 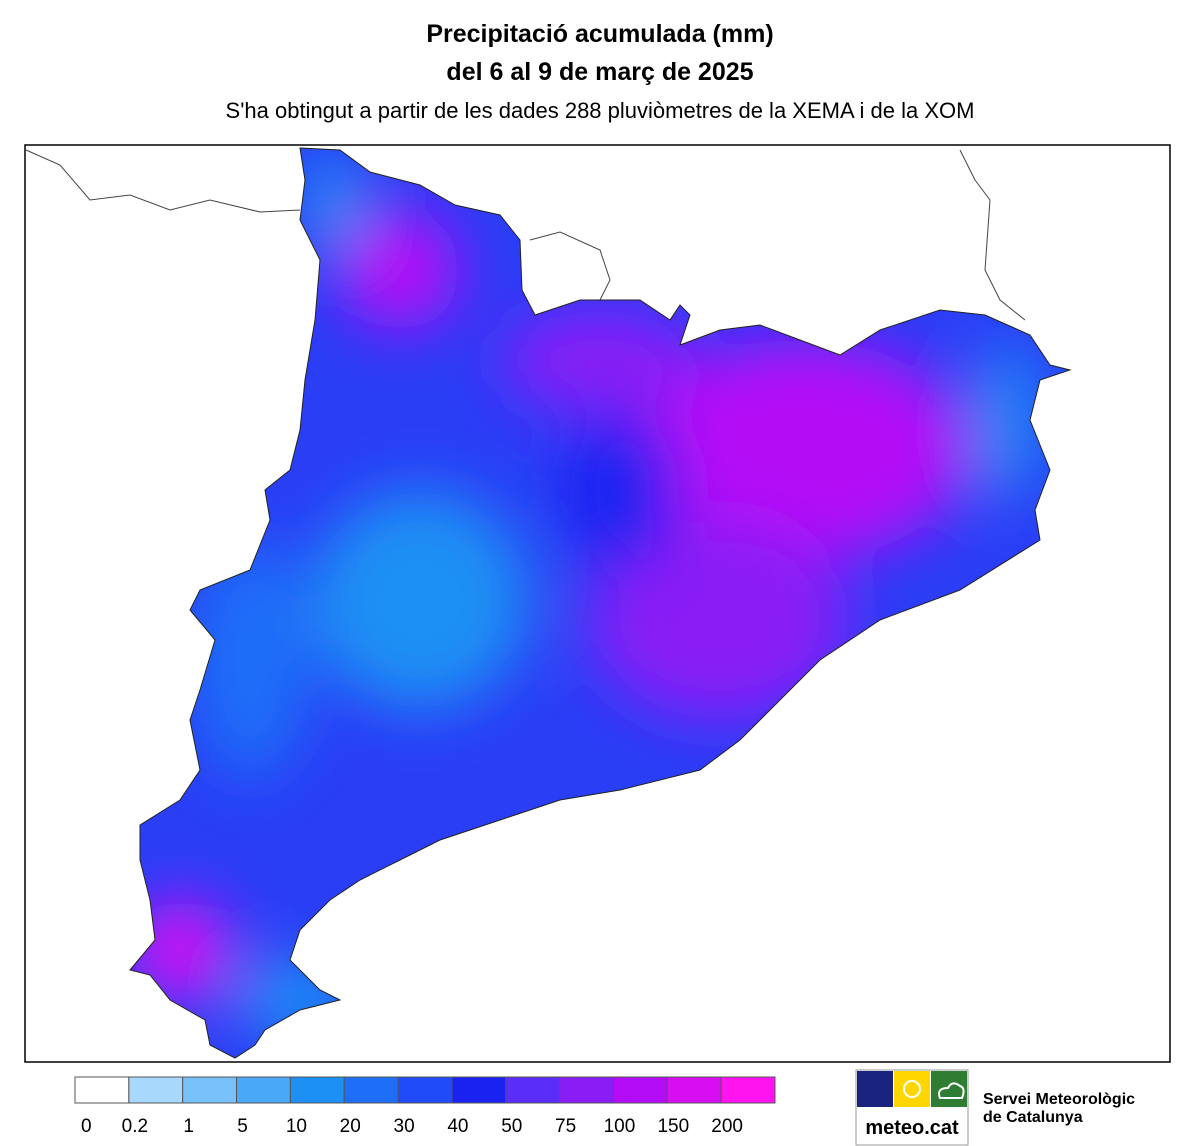 What do you see at coordinates (296, 1126) in the screenshot?
I see `legend-label: 10` at bounding box center [296, 1126].